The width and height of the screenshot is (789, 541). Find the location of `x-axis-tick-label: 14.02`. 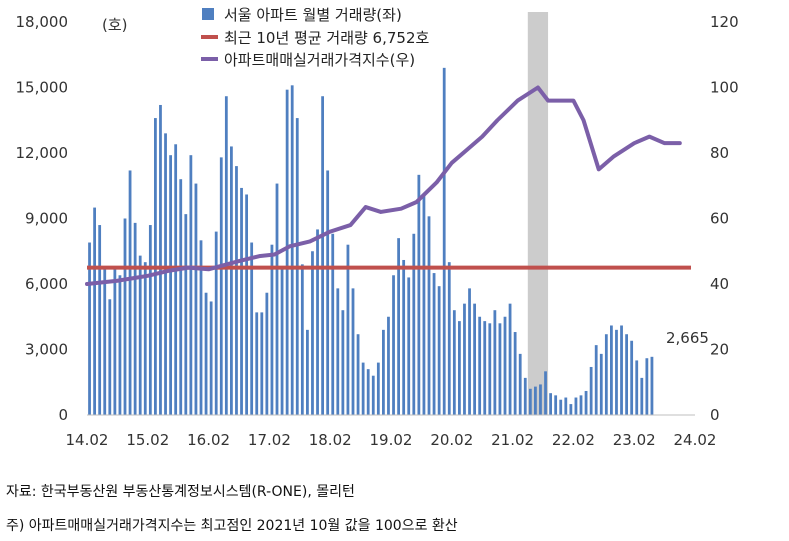

x-axis-tick-label: 14.02 is located at coordinates (87, 440).